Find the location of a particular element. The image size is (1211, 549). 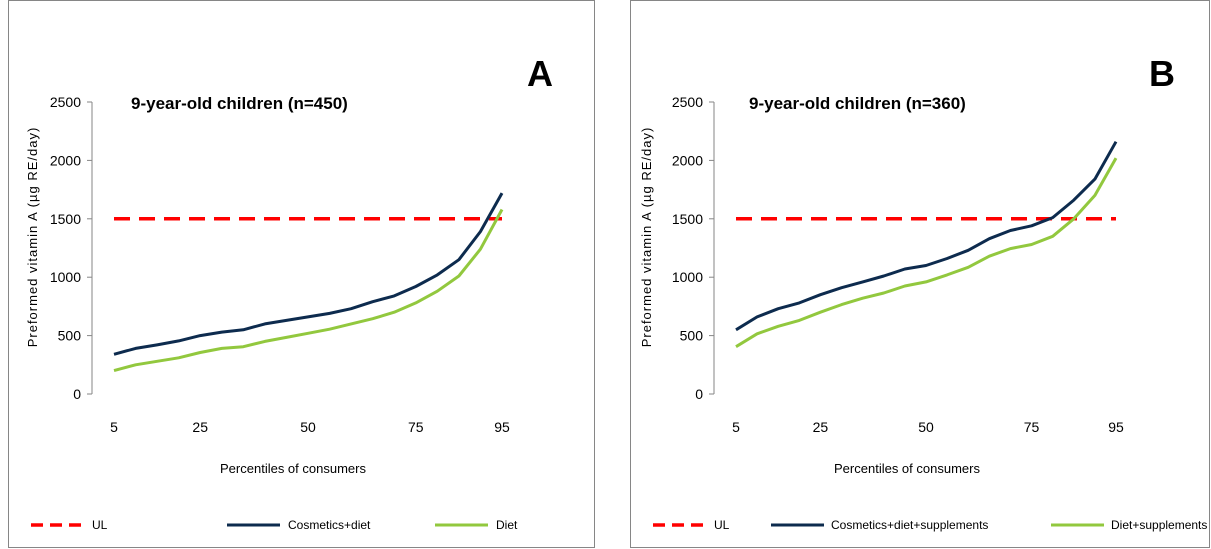

legend-label-2: Diet+supplements is located at coordinates (1159, 525).